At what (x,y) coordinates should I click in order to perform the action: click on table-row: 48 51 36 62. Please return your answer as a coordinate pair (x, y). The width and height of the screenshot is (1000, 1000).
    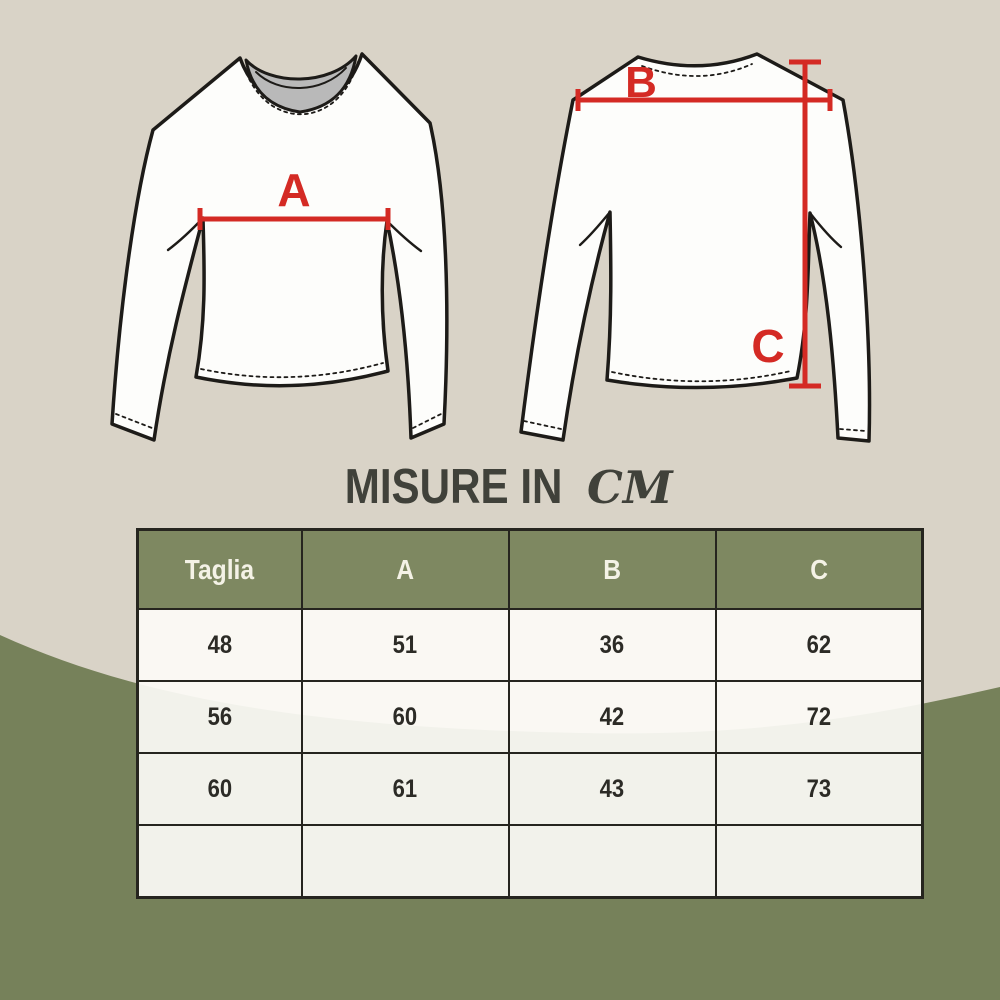
    Looking at the image, I should click on (530, 645).